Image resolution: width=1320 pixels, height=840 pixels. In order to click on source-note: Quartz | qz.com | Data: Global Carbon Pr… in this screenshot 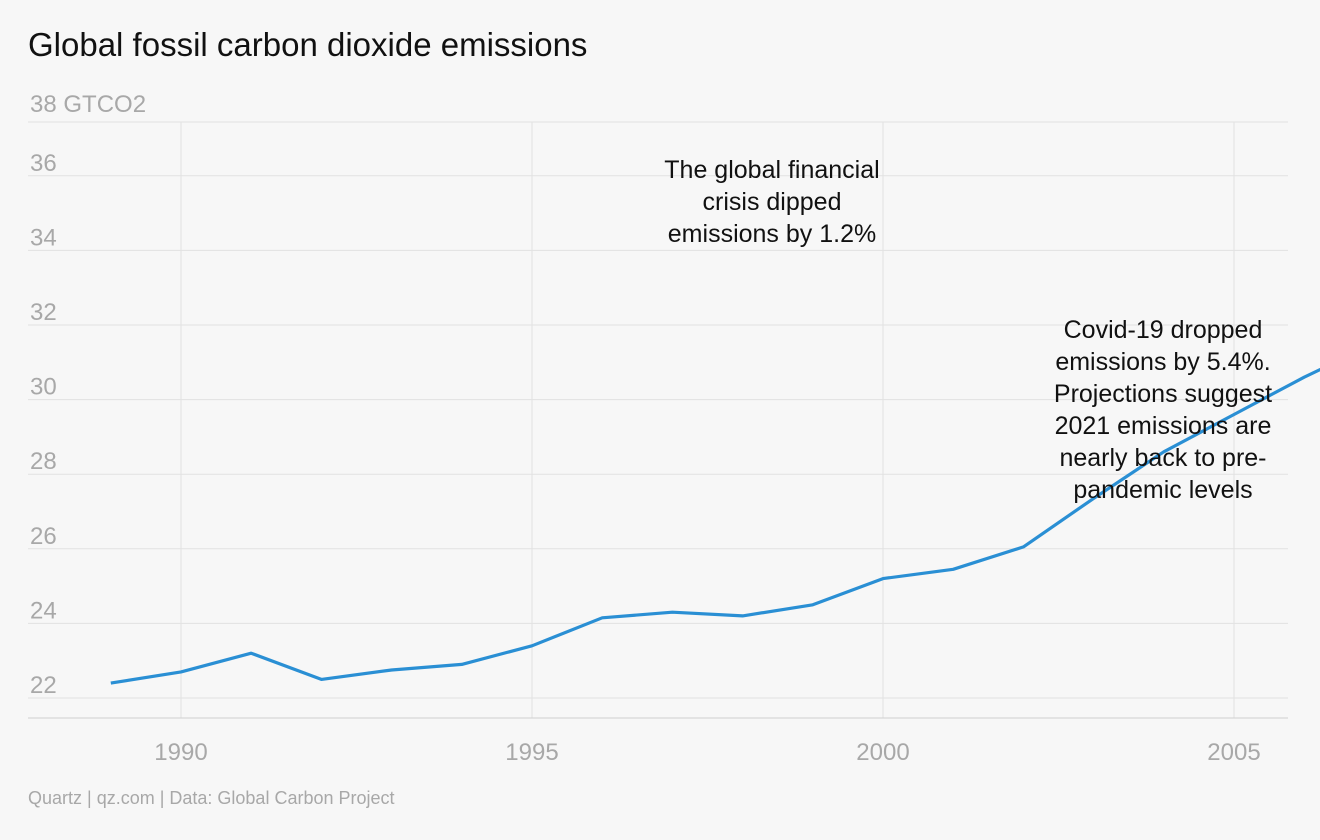, I will do `click(211, 798)`.